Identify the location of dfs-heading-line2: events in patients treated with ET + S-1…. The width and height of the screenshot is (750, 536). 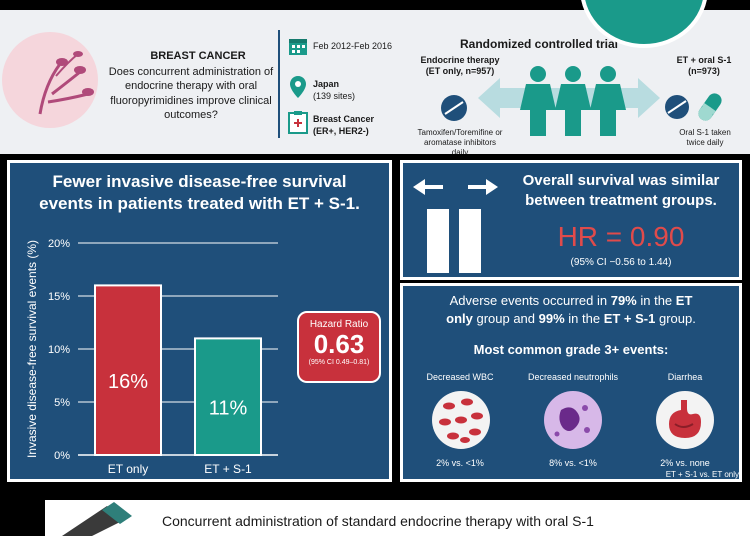
(199, 204).